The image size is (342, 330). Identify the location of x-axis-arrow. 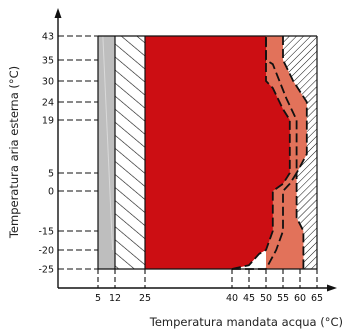
(332, 288).